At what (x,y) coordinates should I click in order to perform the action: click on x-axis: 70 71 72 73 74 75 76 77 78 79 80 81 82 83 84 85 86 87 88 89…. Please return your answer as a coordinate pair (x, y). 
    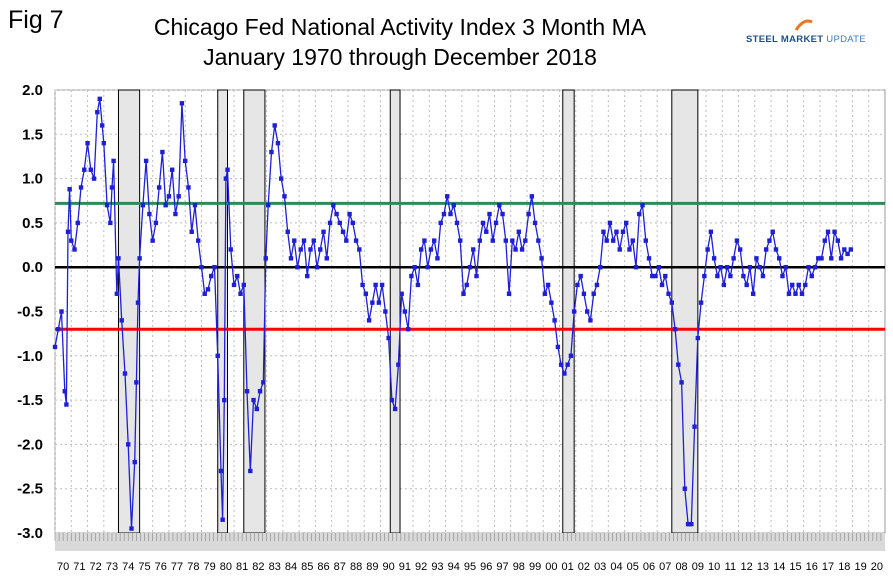
    Looking at the image, I should click on (469, 553).